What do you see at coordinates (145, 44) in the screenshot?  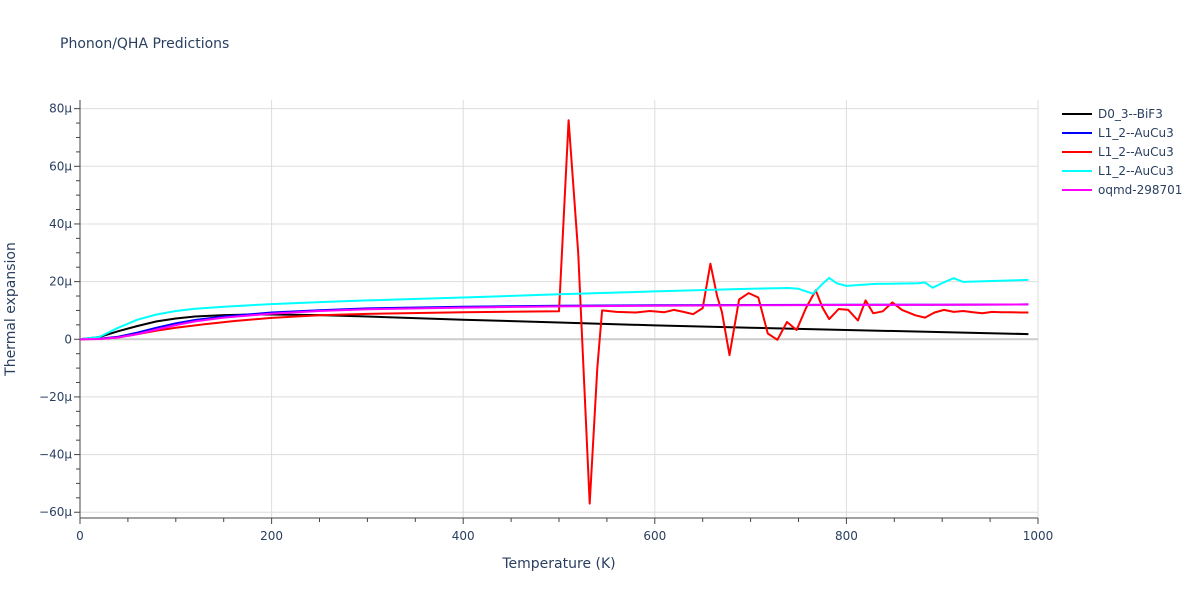 I see `chart-title: Phonon/QHA Predictions` at bounding box center [145, 44].